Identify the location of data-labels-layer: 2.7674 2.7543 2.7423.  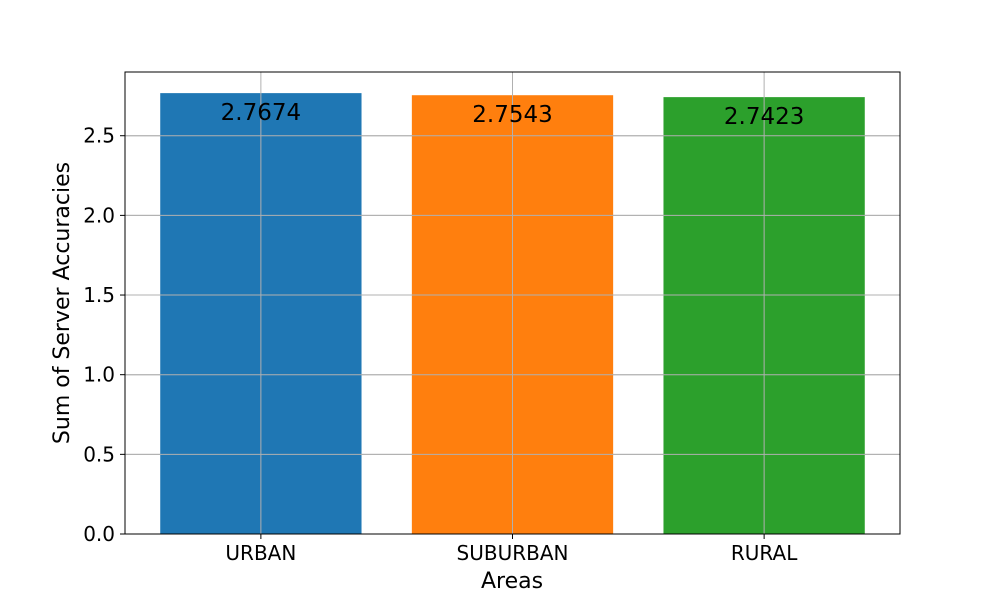
(513, 115).